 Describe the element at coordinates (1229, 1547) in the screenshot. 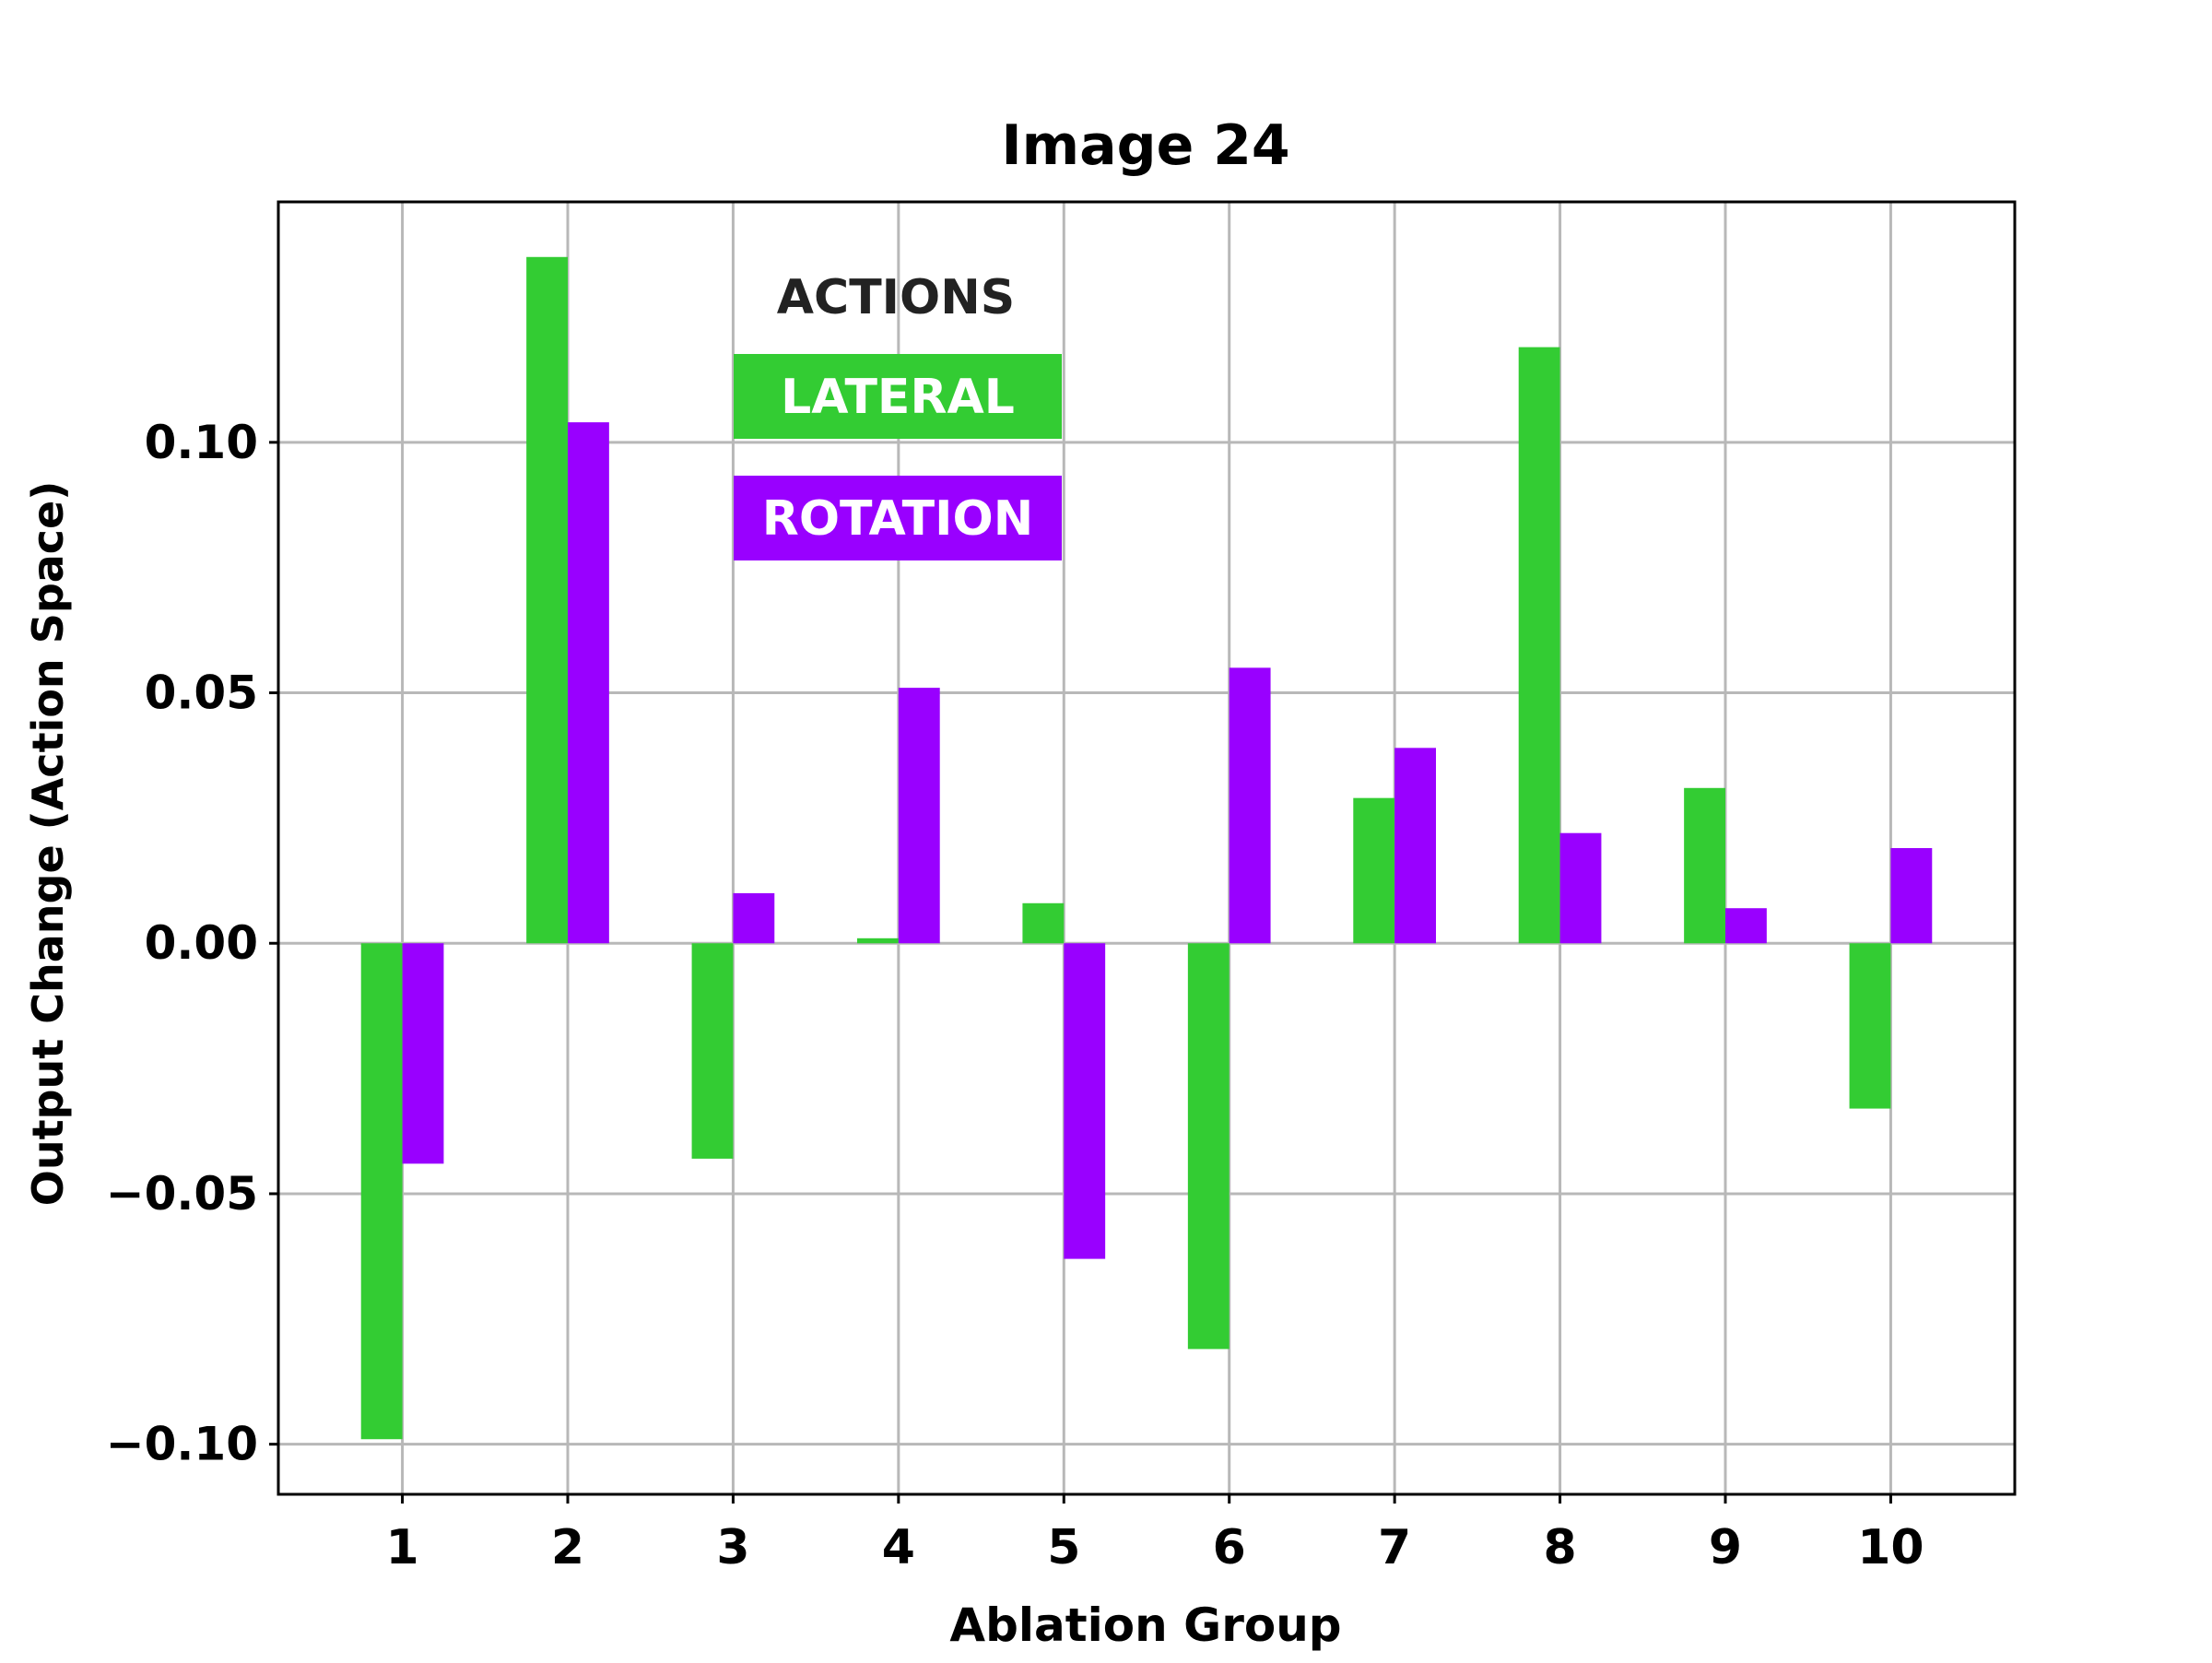

I see `x-tick-label: 6` at that location.